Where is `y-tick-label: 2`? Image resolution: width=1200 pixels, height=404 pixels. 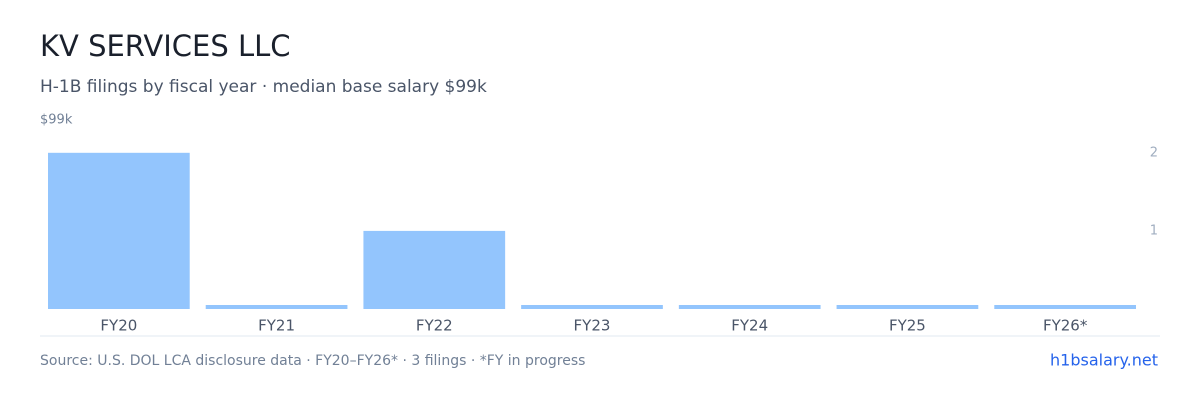 y-tick-label: 2 is located at coordinates (1154, 152).